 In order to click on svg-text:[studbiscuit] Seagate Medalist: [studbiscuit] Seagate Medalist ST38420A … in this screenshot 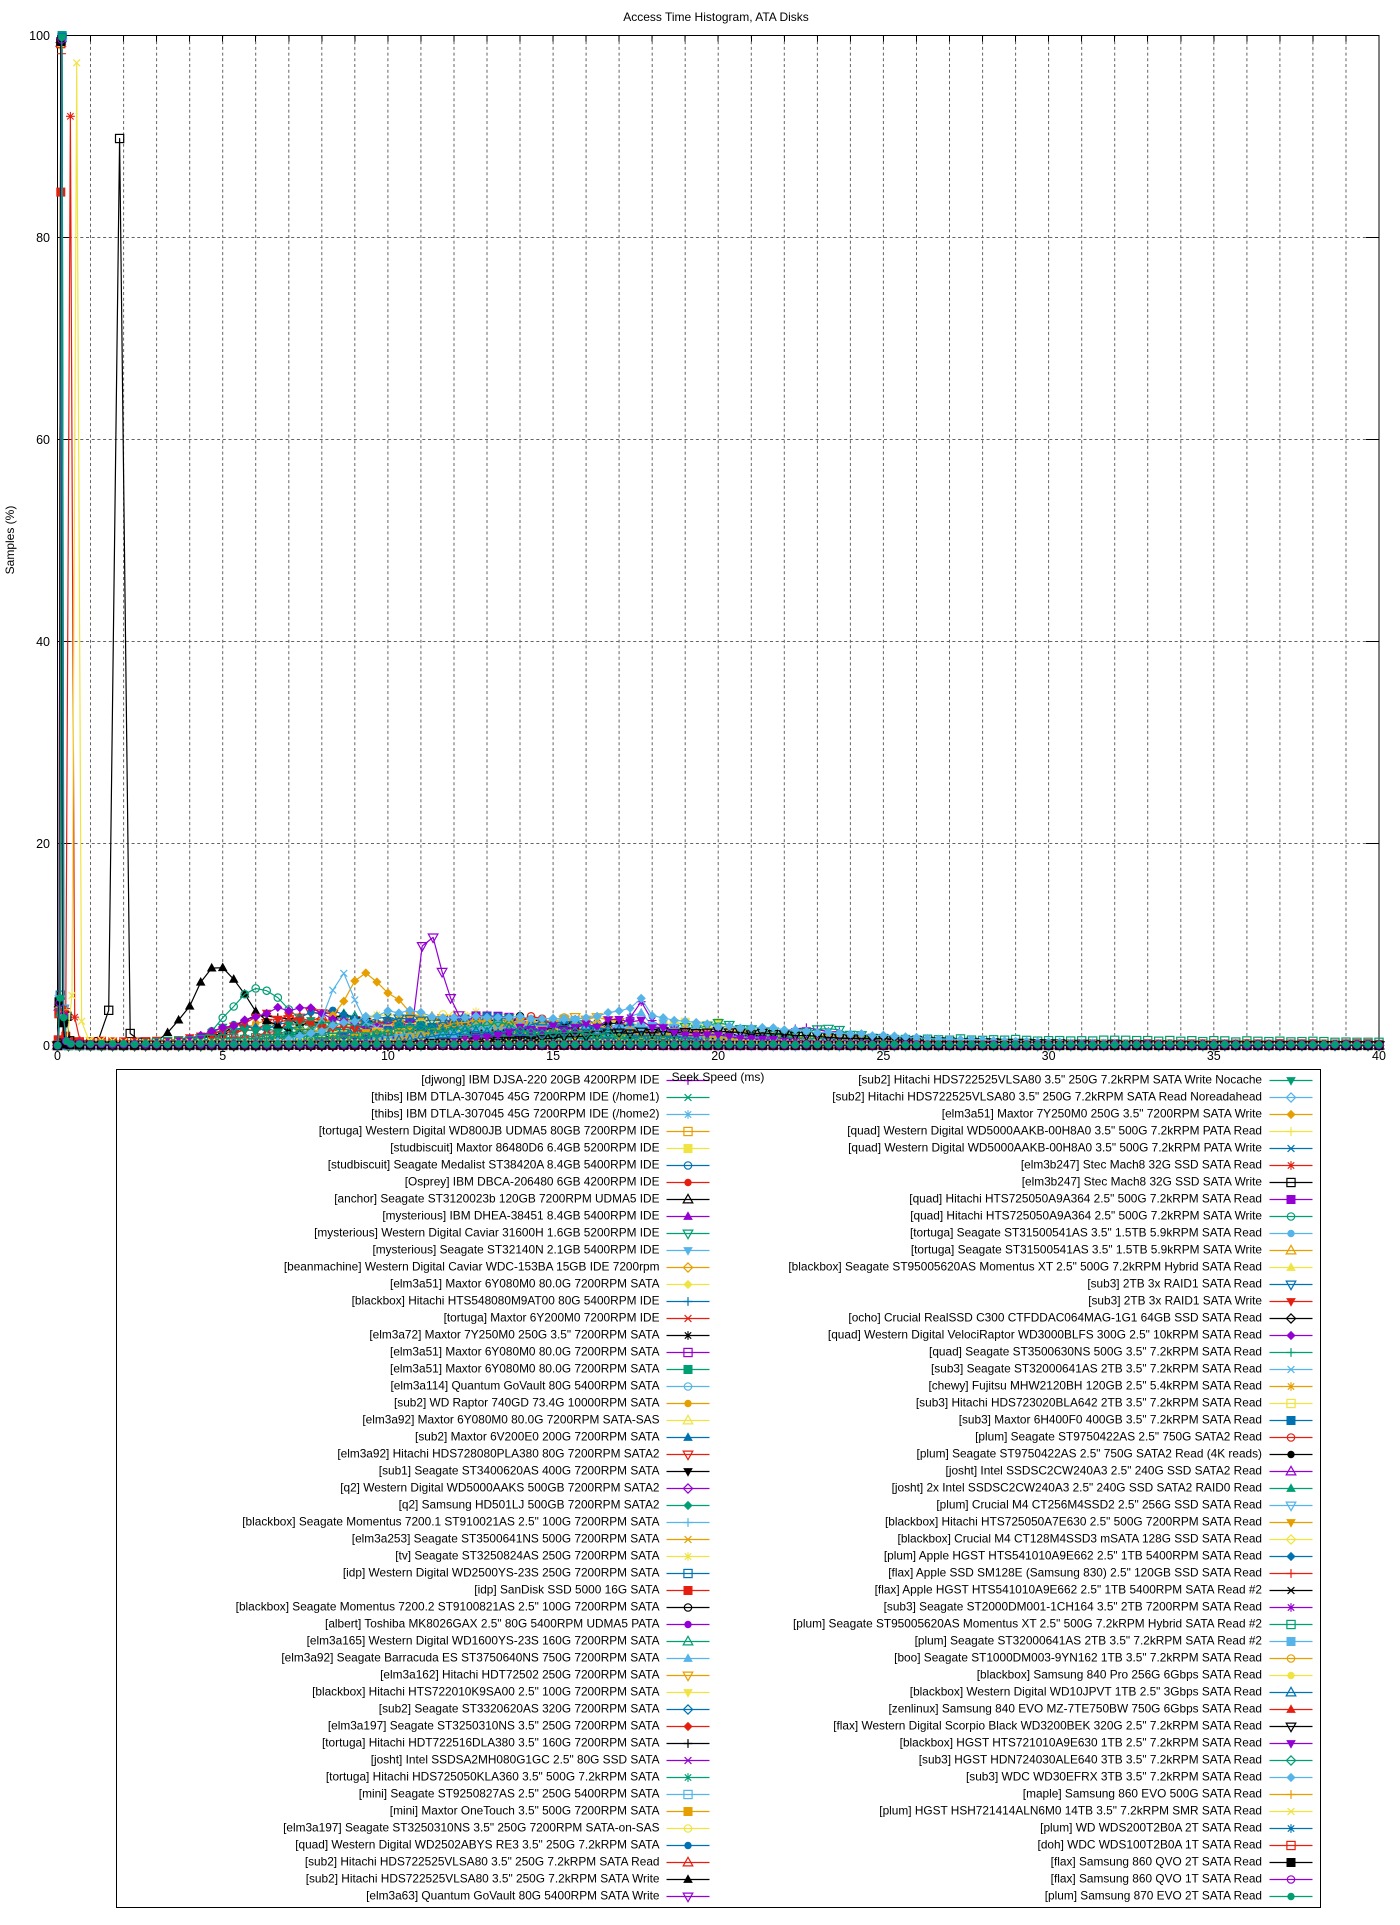, I will do `click(494, 1164)`.